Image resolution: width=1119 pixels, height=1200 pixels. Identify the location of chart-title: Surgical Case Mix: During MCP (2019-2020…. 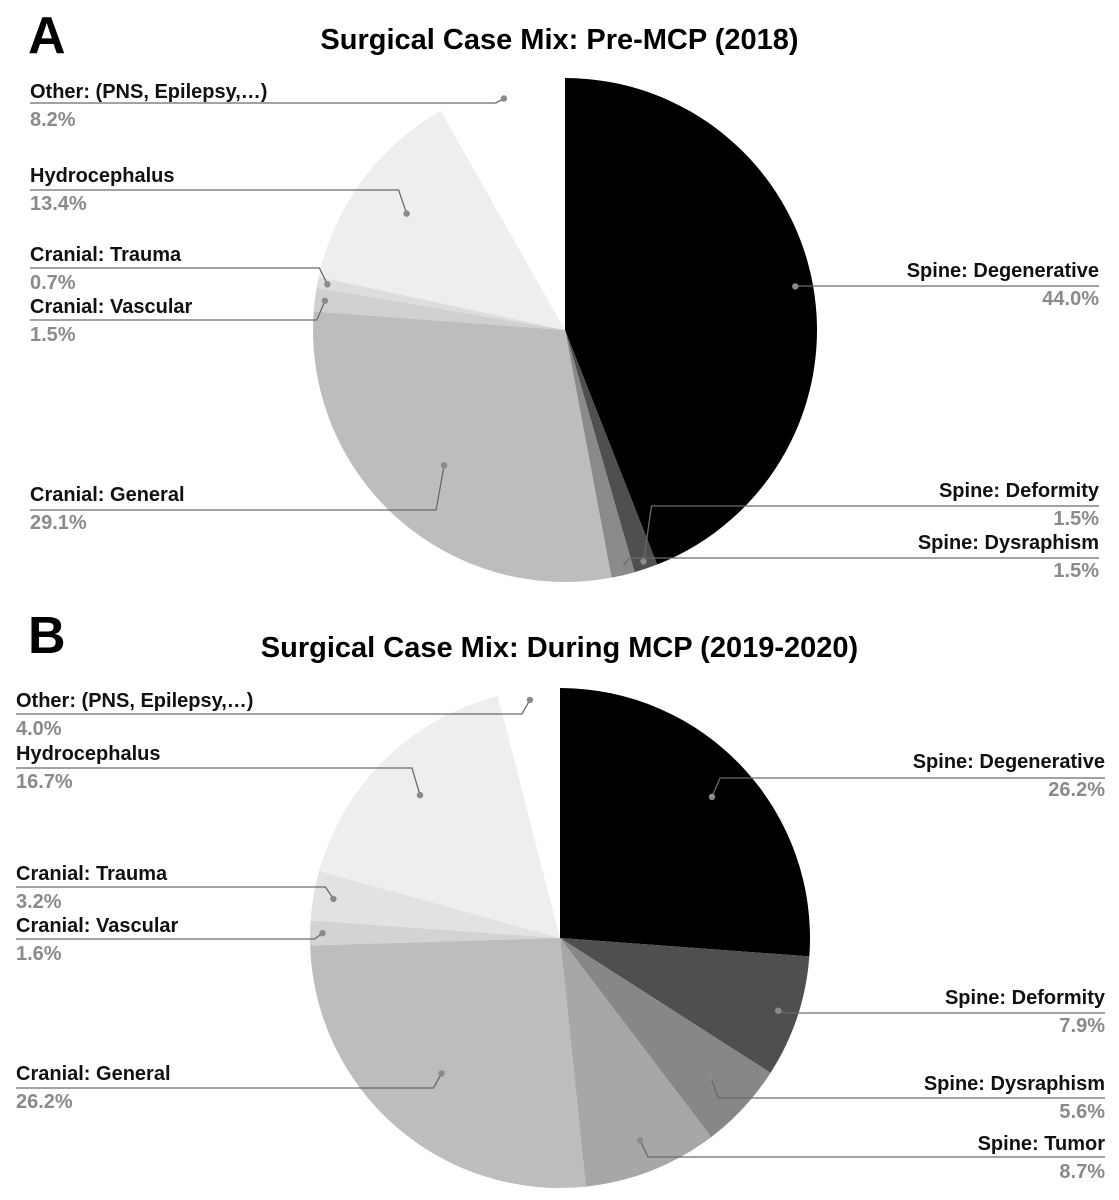
(559, 648).